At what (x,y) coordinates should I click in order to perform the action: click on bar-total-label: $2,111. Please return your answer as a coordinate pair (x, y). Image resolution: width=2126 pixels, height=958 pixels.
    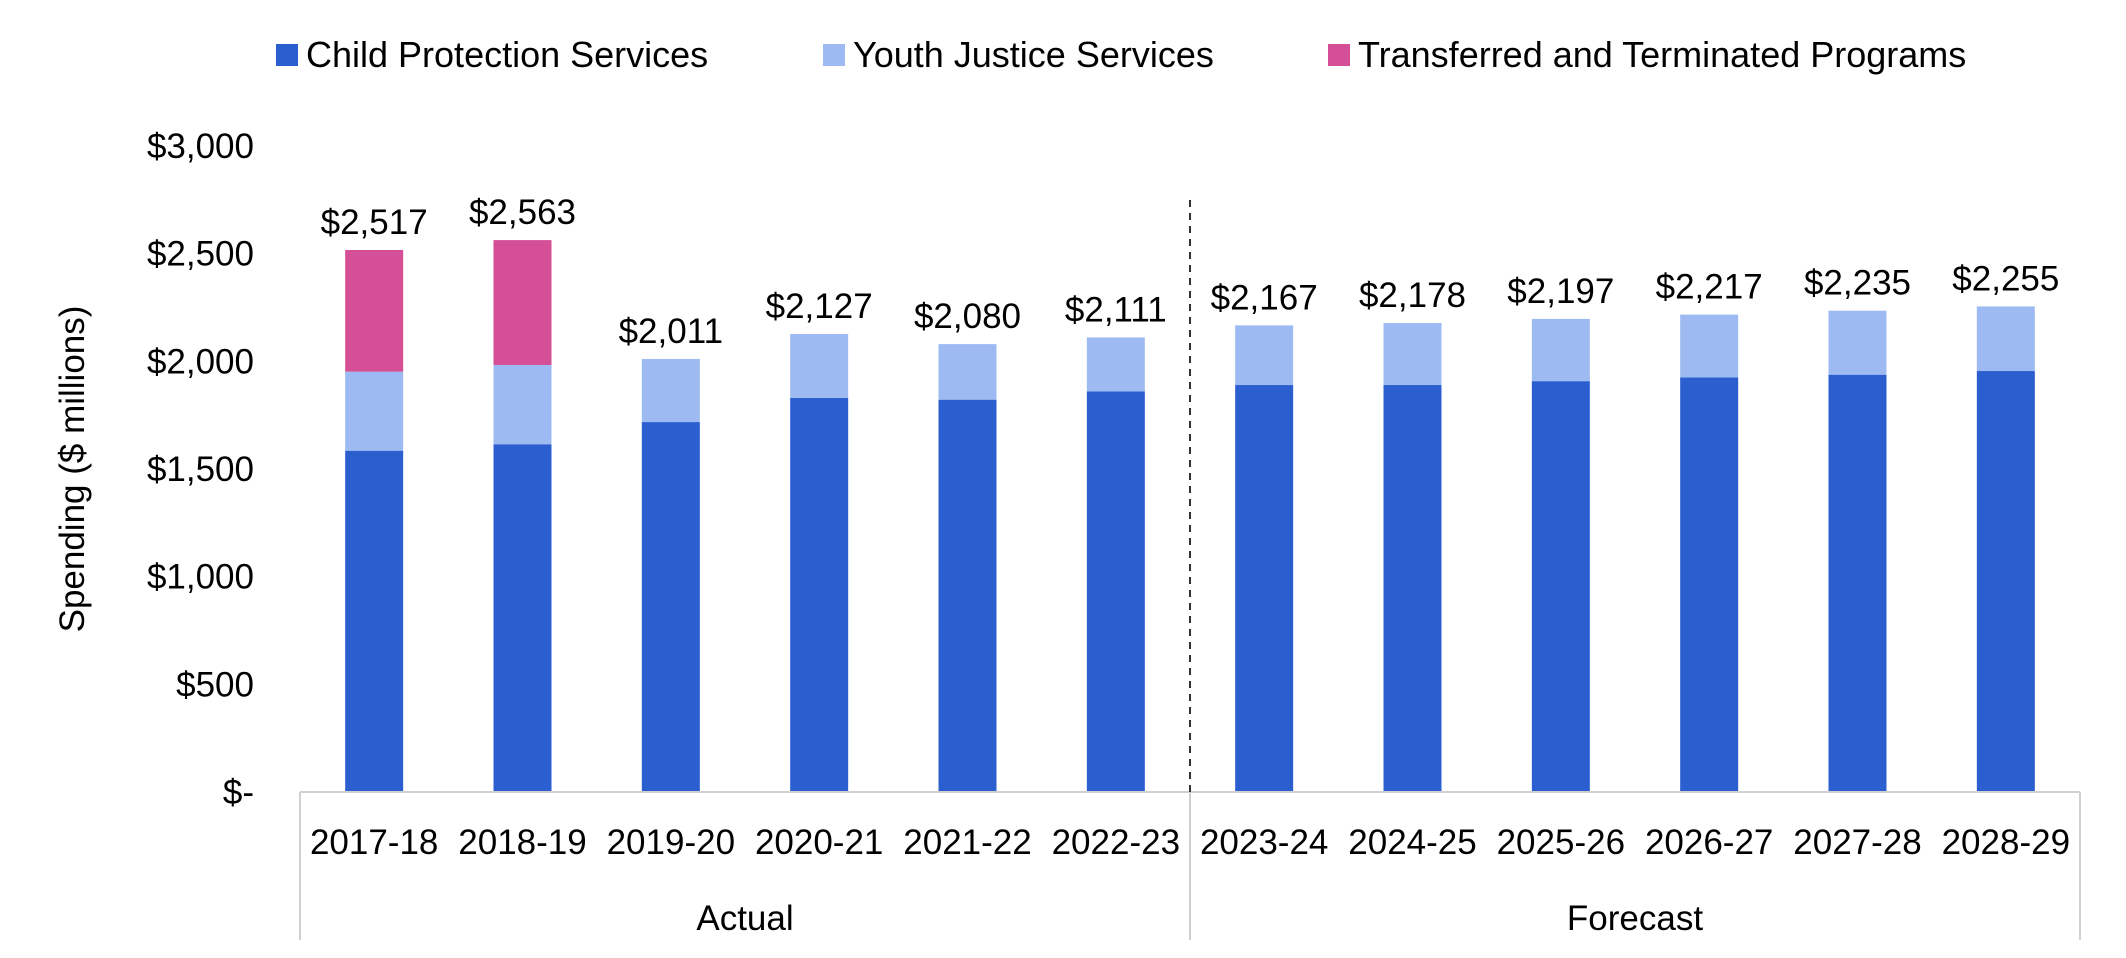
    Looking at the image, I should click on (1116, 309).